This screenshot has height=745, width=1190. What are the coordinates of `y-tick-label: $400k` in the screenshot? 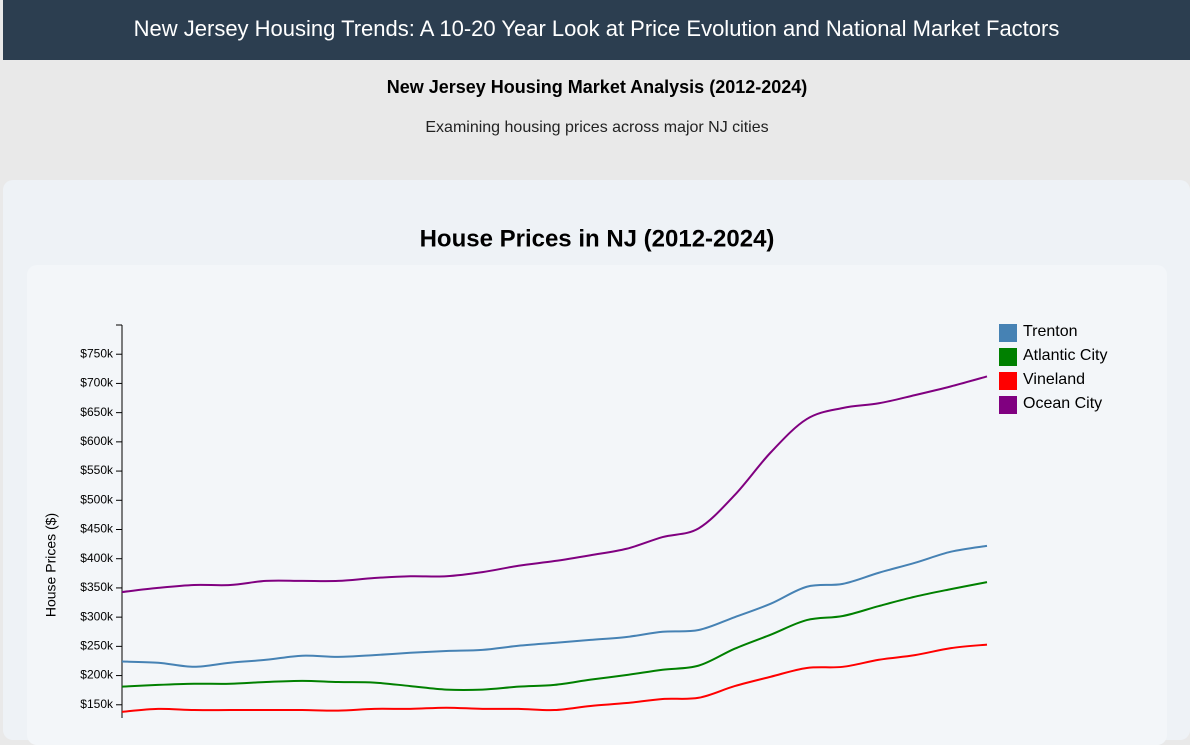 It's located at (97, 558).